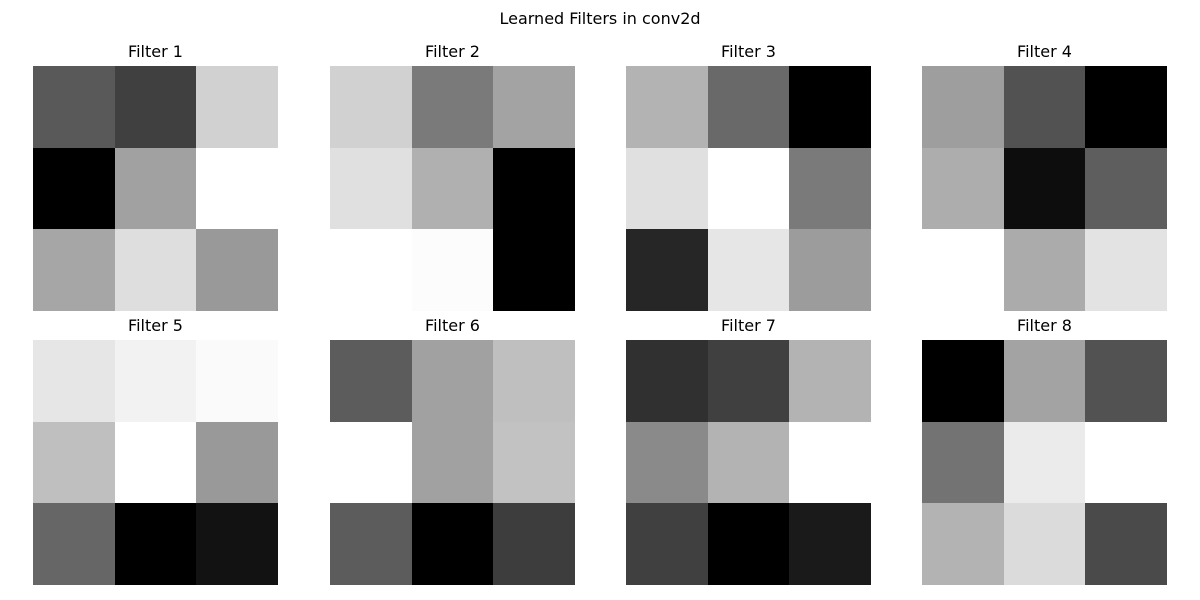  What do you see at coordinates (452, 325) in the screenshot?
I see `filter-title: Filter 6` at bounding box center [452, 325].